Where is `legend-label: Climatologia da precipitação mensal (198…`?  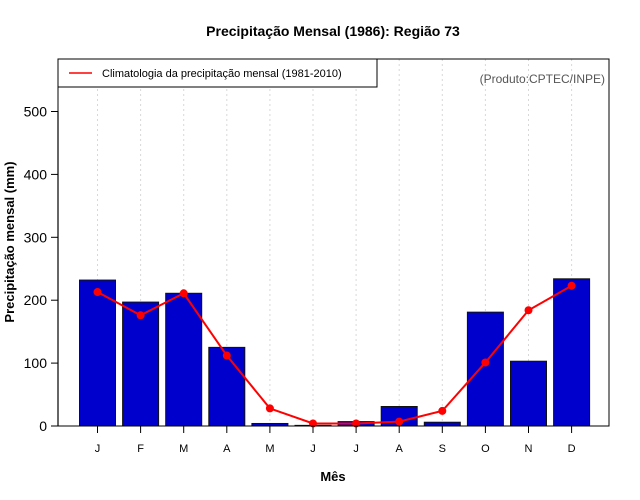
legend-label: Climatologia da precipitação mensal (198… is located at coordinates (222, 74).